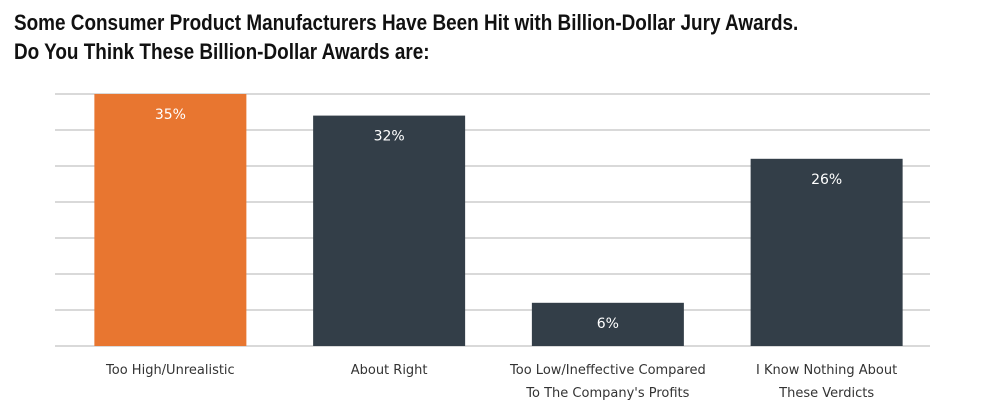 This screenshot has height=418, width=983. Describe the element at coordinates (389, 137) in the screenshot. I see `data-label: 32%` at that location.